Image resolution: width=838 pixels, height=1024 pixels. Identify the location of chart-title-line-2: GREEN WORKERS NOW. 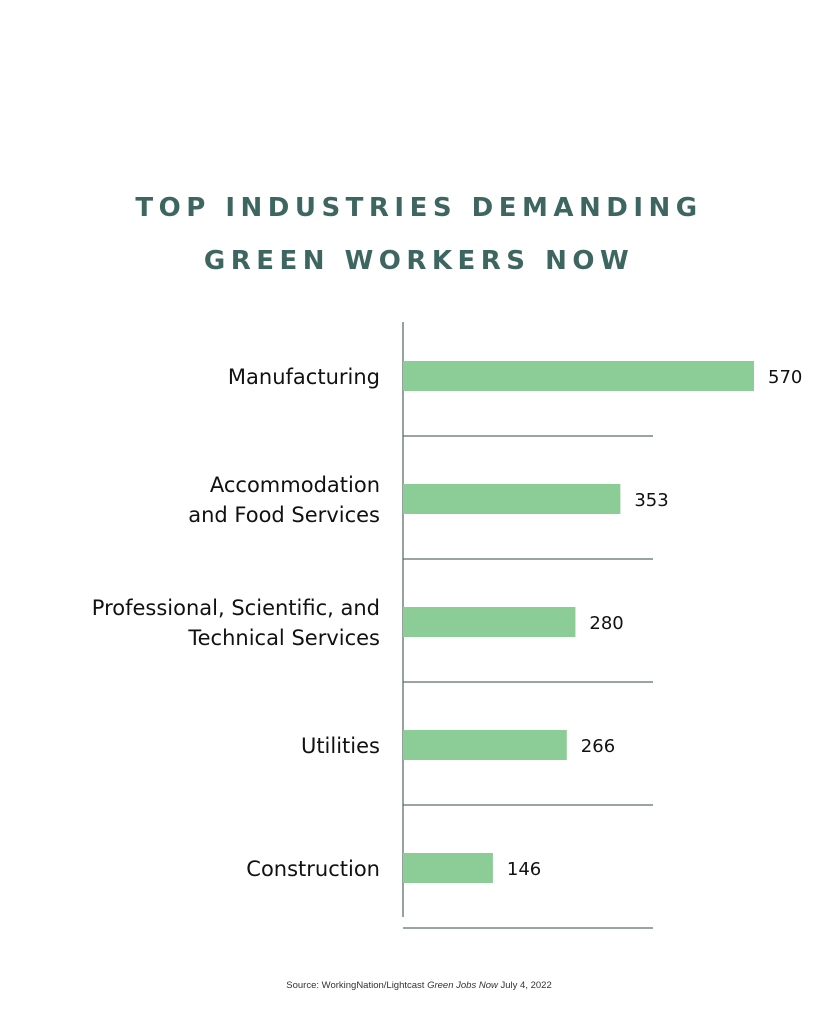
(419, 261).